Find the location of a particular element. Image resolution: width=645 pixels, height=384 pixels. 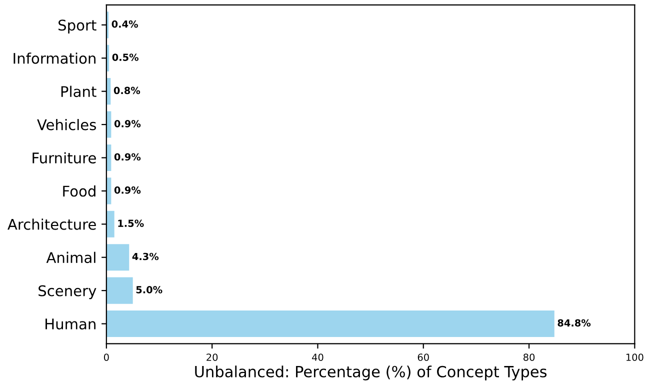

x-tick-label: 80 is located at coordinates (529, 357).